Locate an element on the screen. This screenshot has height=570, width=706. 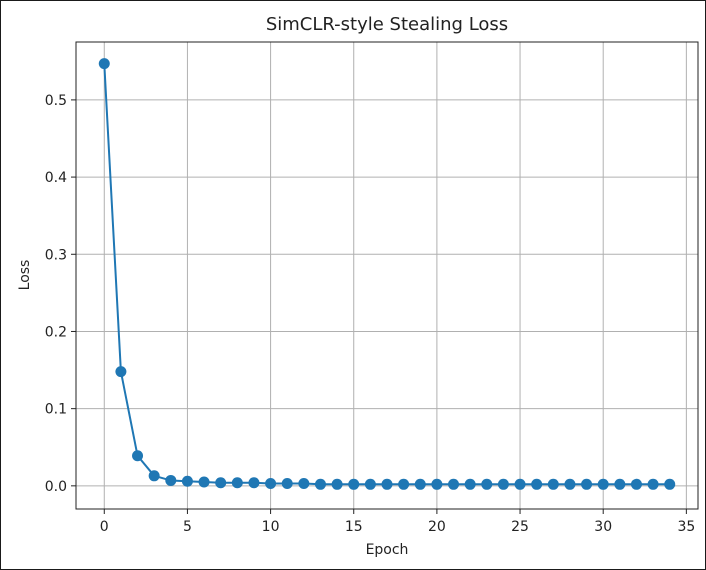
x-tick-label: 25 is located at coordinates (520, 527).